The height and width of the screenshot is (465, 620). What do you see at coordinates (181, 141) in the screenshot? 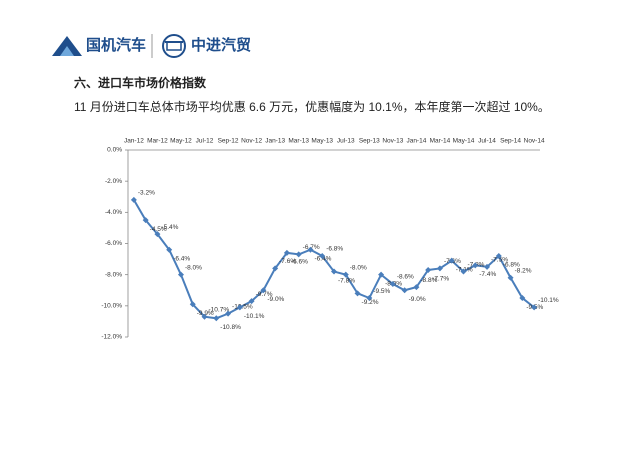
I see `x-tick-label: May-12` at bounding box center [181, 141].